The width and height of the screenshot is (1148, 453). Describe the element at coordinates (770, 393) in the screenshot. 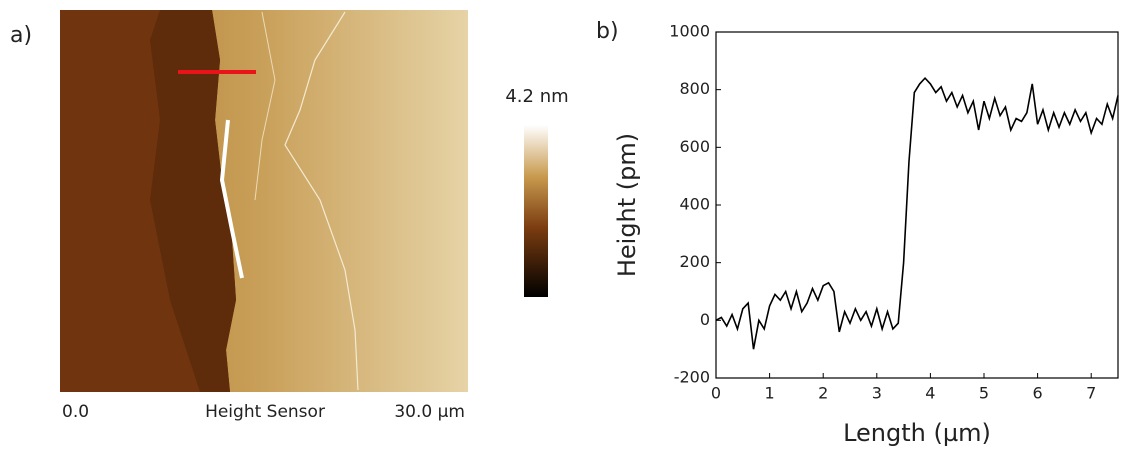

I see `x-tick-label: 1` at that location.